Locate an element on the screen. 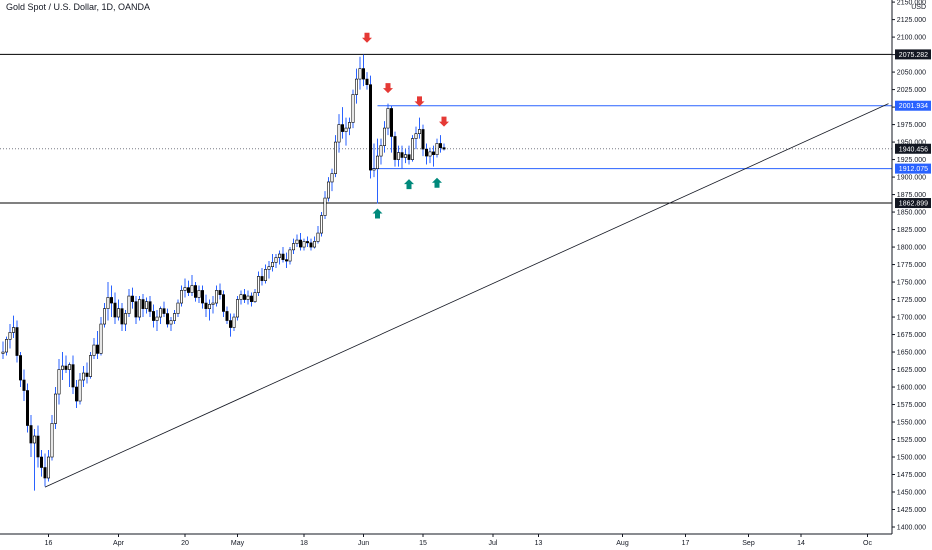 The image size is (932, 550). price-tags-layer: 2075.282 2001.934 1940.456 1912.075 1862.899 is located at coordinates (913, 129).